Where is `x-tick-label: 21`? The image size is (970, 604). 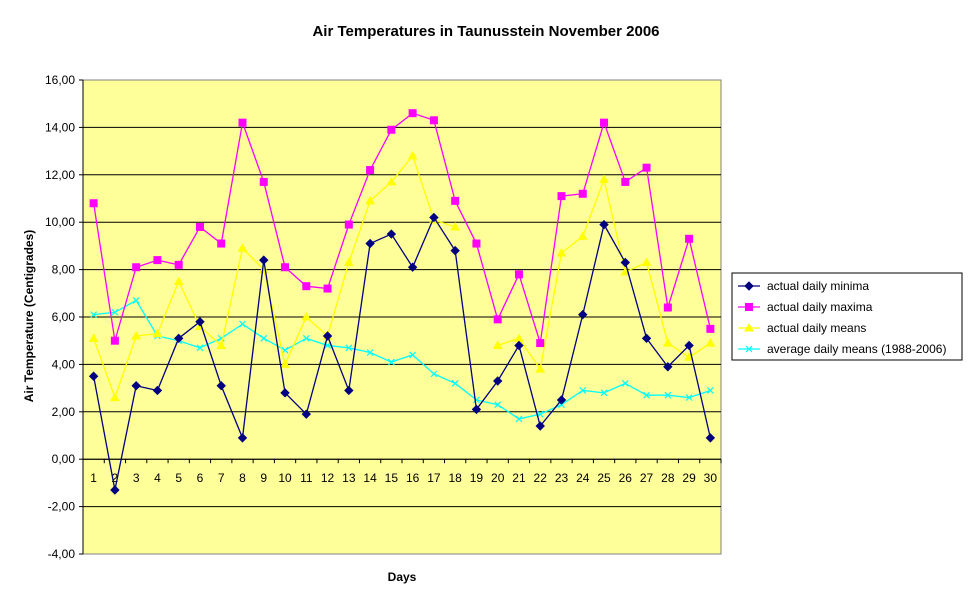
x-tick-label: 21 is located at coordinates (519, 478).